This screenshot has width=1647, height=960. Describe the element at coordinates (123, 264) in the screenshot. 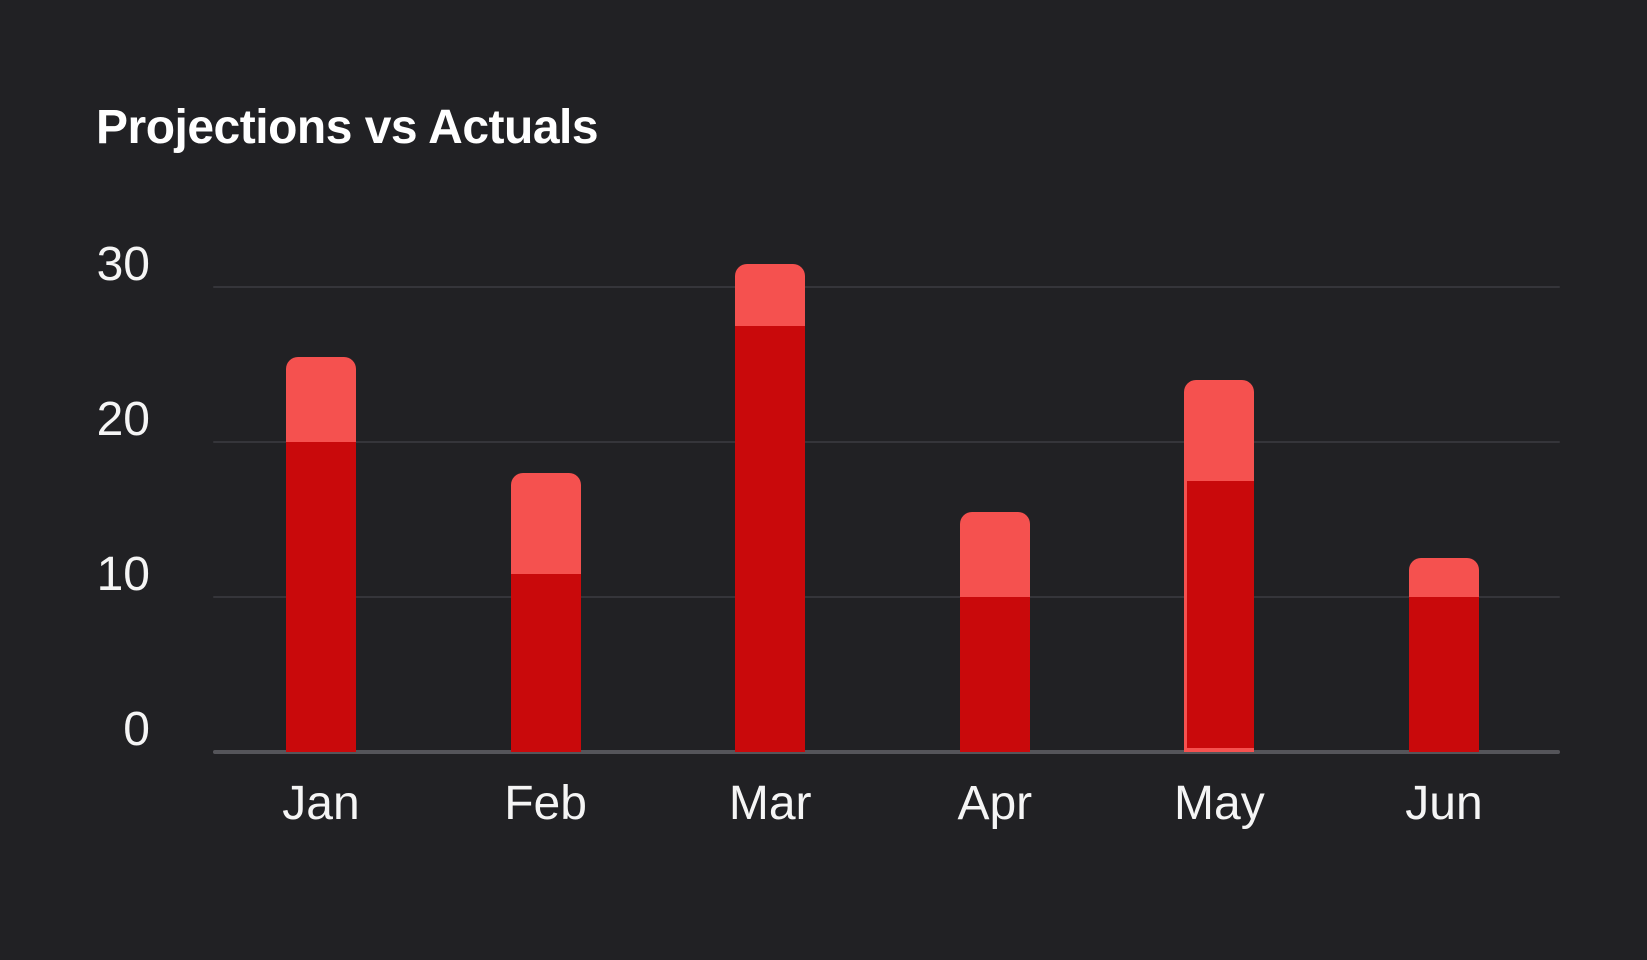

I see `y-tick-label-30: 30` at that location.